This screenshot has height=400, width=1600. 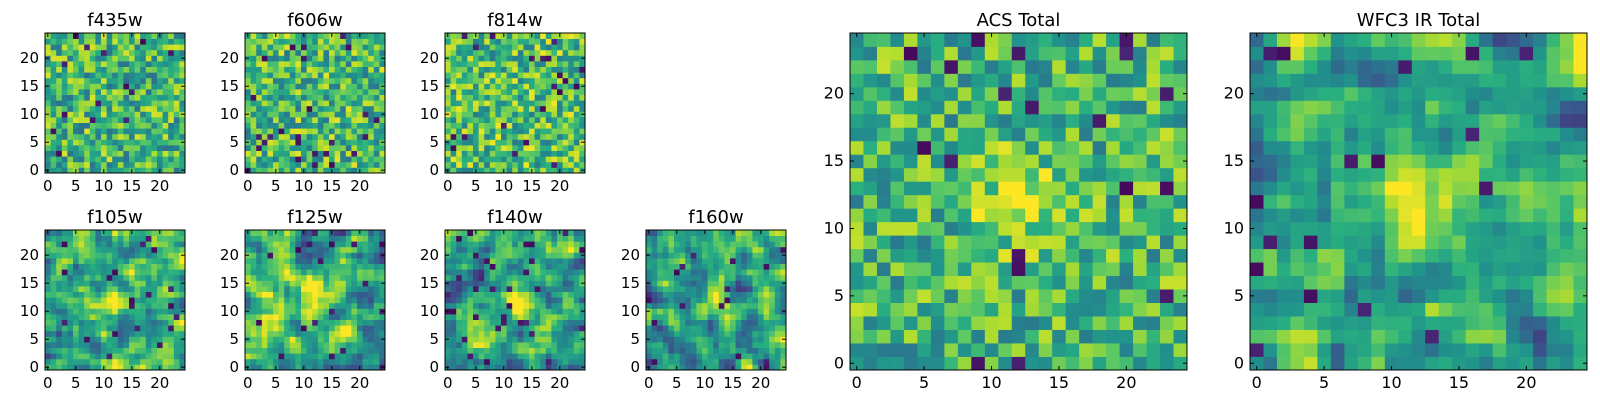 What do you see at coordinates (429, 114) in the screenshot?
I see `y-tick-label: 10` at bounding box center [429, 114].